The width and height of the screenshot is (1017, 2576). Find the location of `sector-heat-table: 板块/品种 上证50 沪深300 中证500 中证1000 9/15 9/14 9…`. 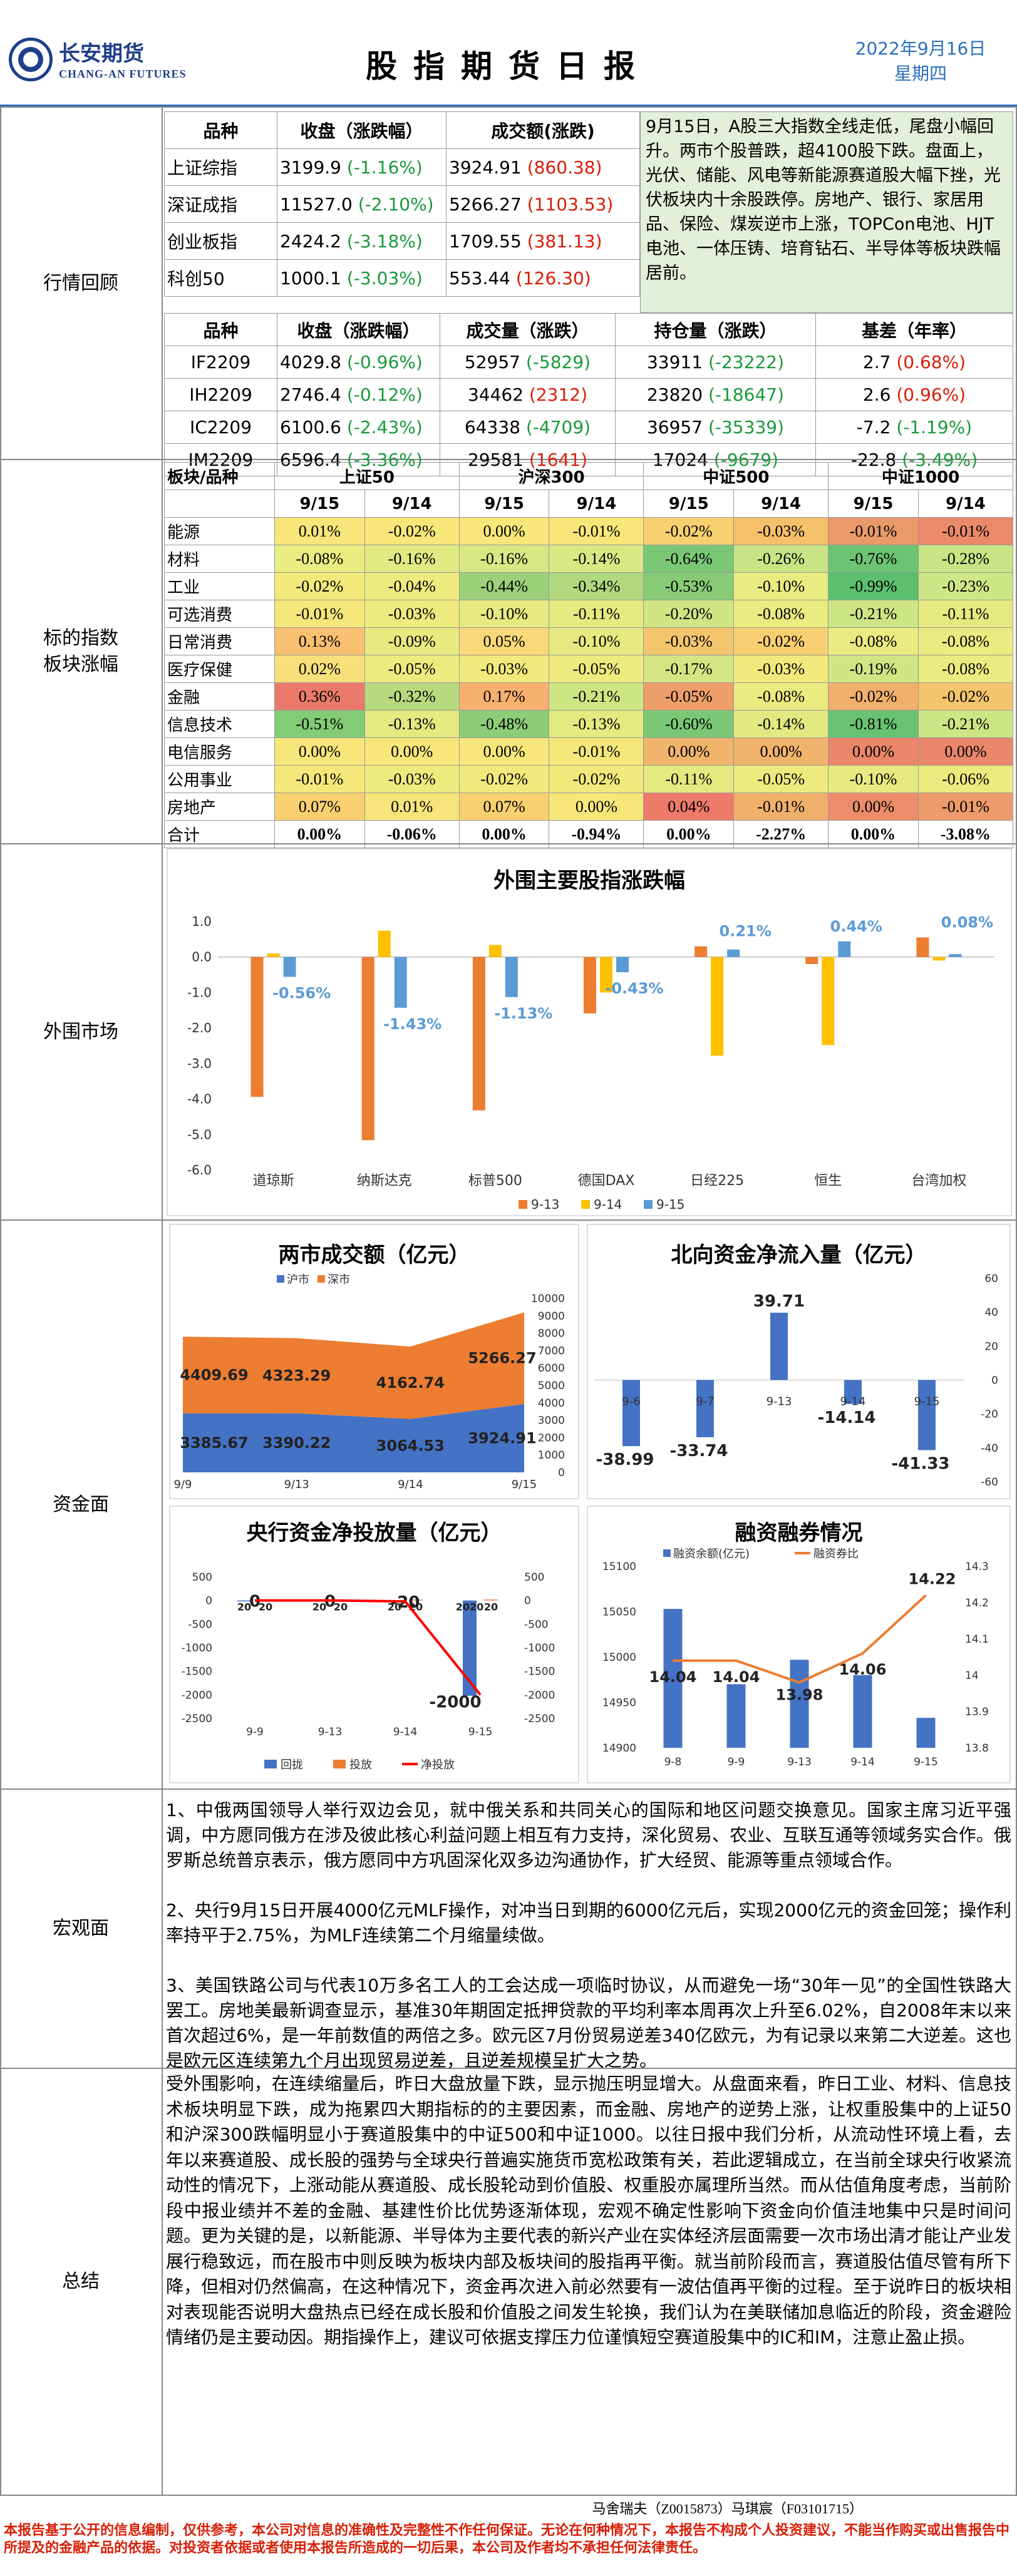

sector-heat-table: 板块/品种 上证50 沪深300 中证500 中证1000 9/15 9/14 9… is located at coordinates (589, 655).